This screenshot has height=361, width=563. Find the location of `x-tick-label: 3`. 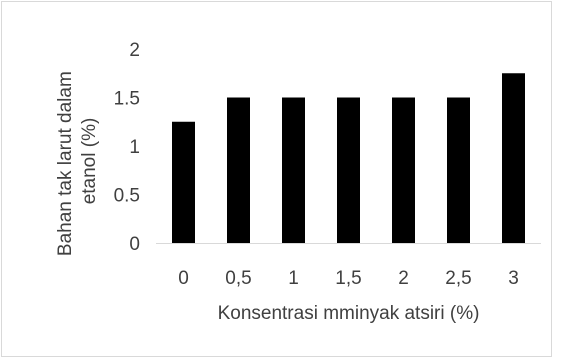

x-tick-label: 3 is located at coordinates (513, 278).